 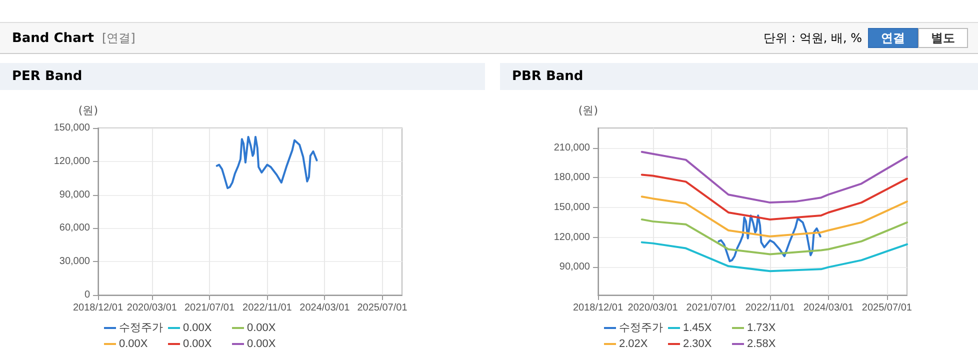 What do you see at coordinates (761, 344) in the screenshot?
I see `legend-label: 2.58X` at bounding box center [761, 344].